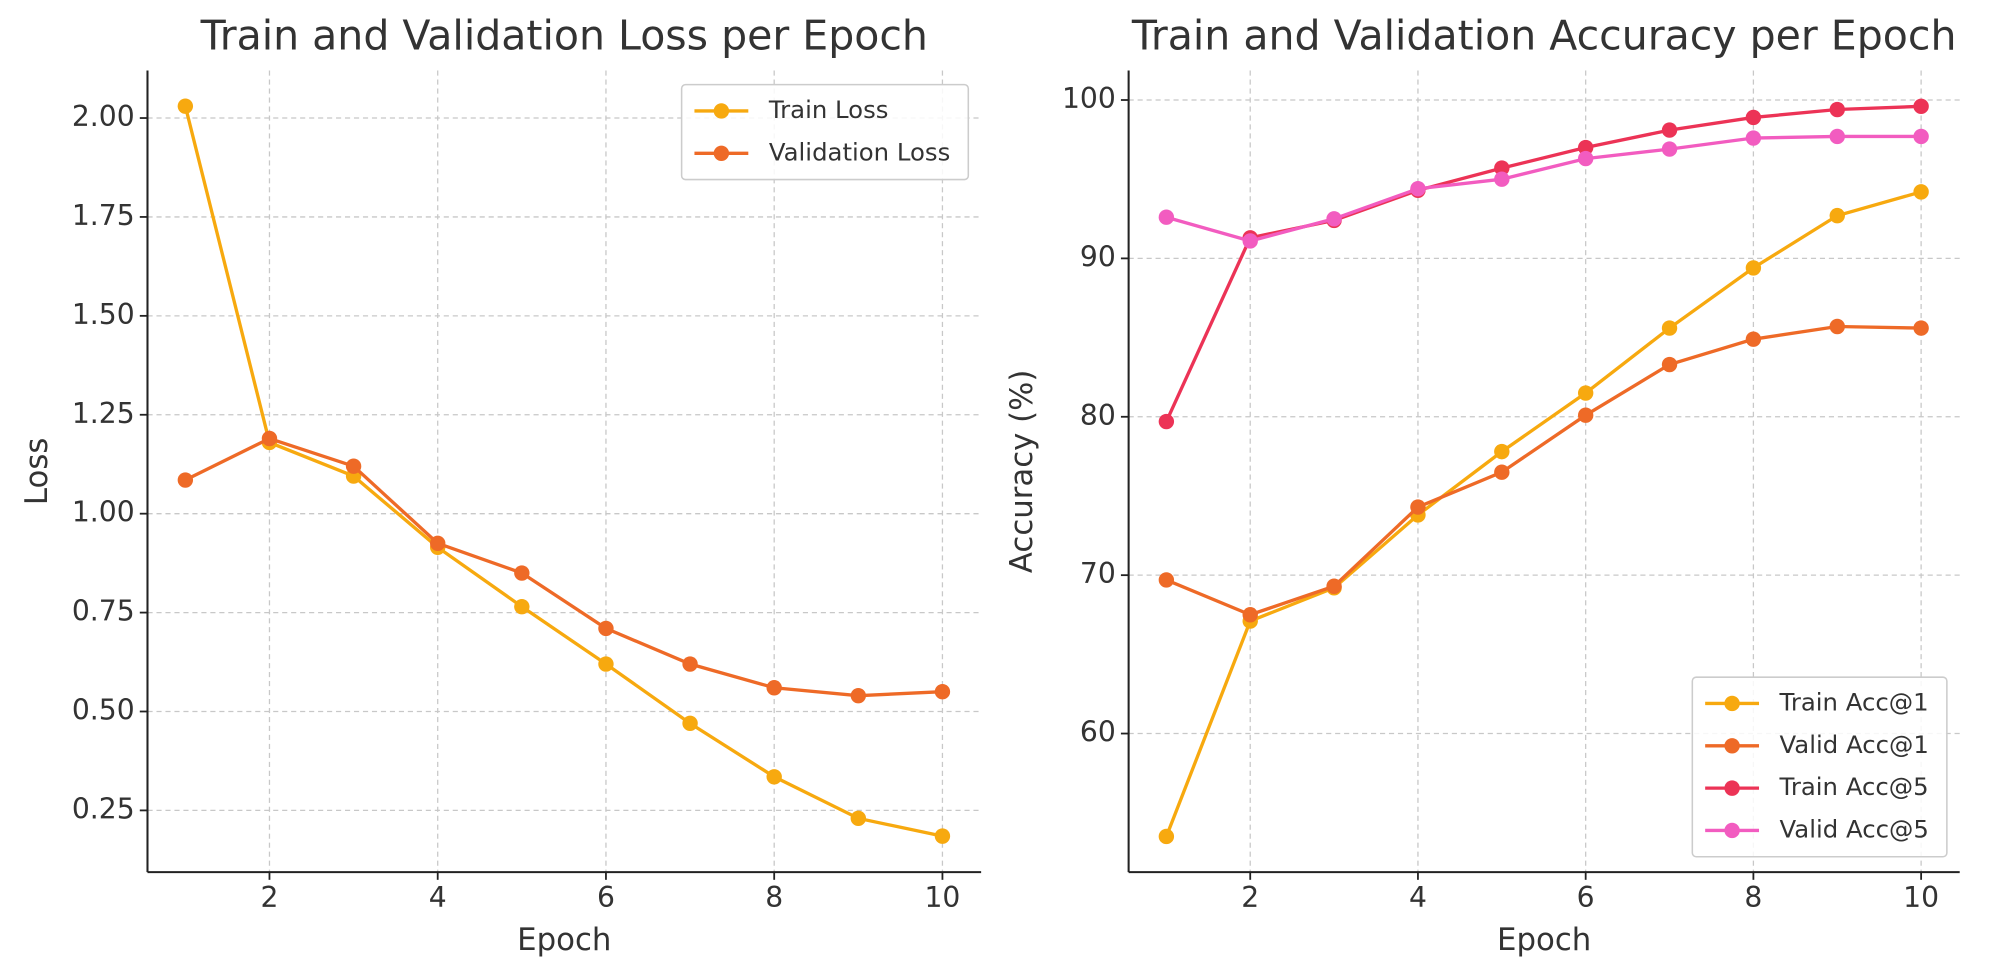 The height and width of the screenshot is (980, 2011). I want to click on y-tick-label: 80, so click(1098, 415).